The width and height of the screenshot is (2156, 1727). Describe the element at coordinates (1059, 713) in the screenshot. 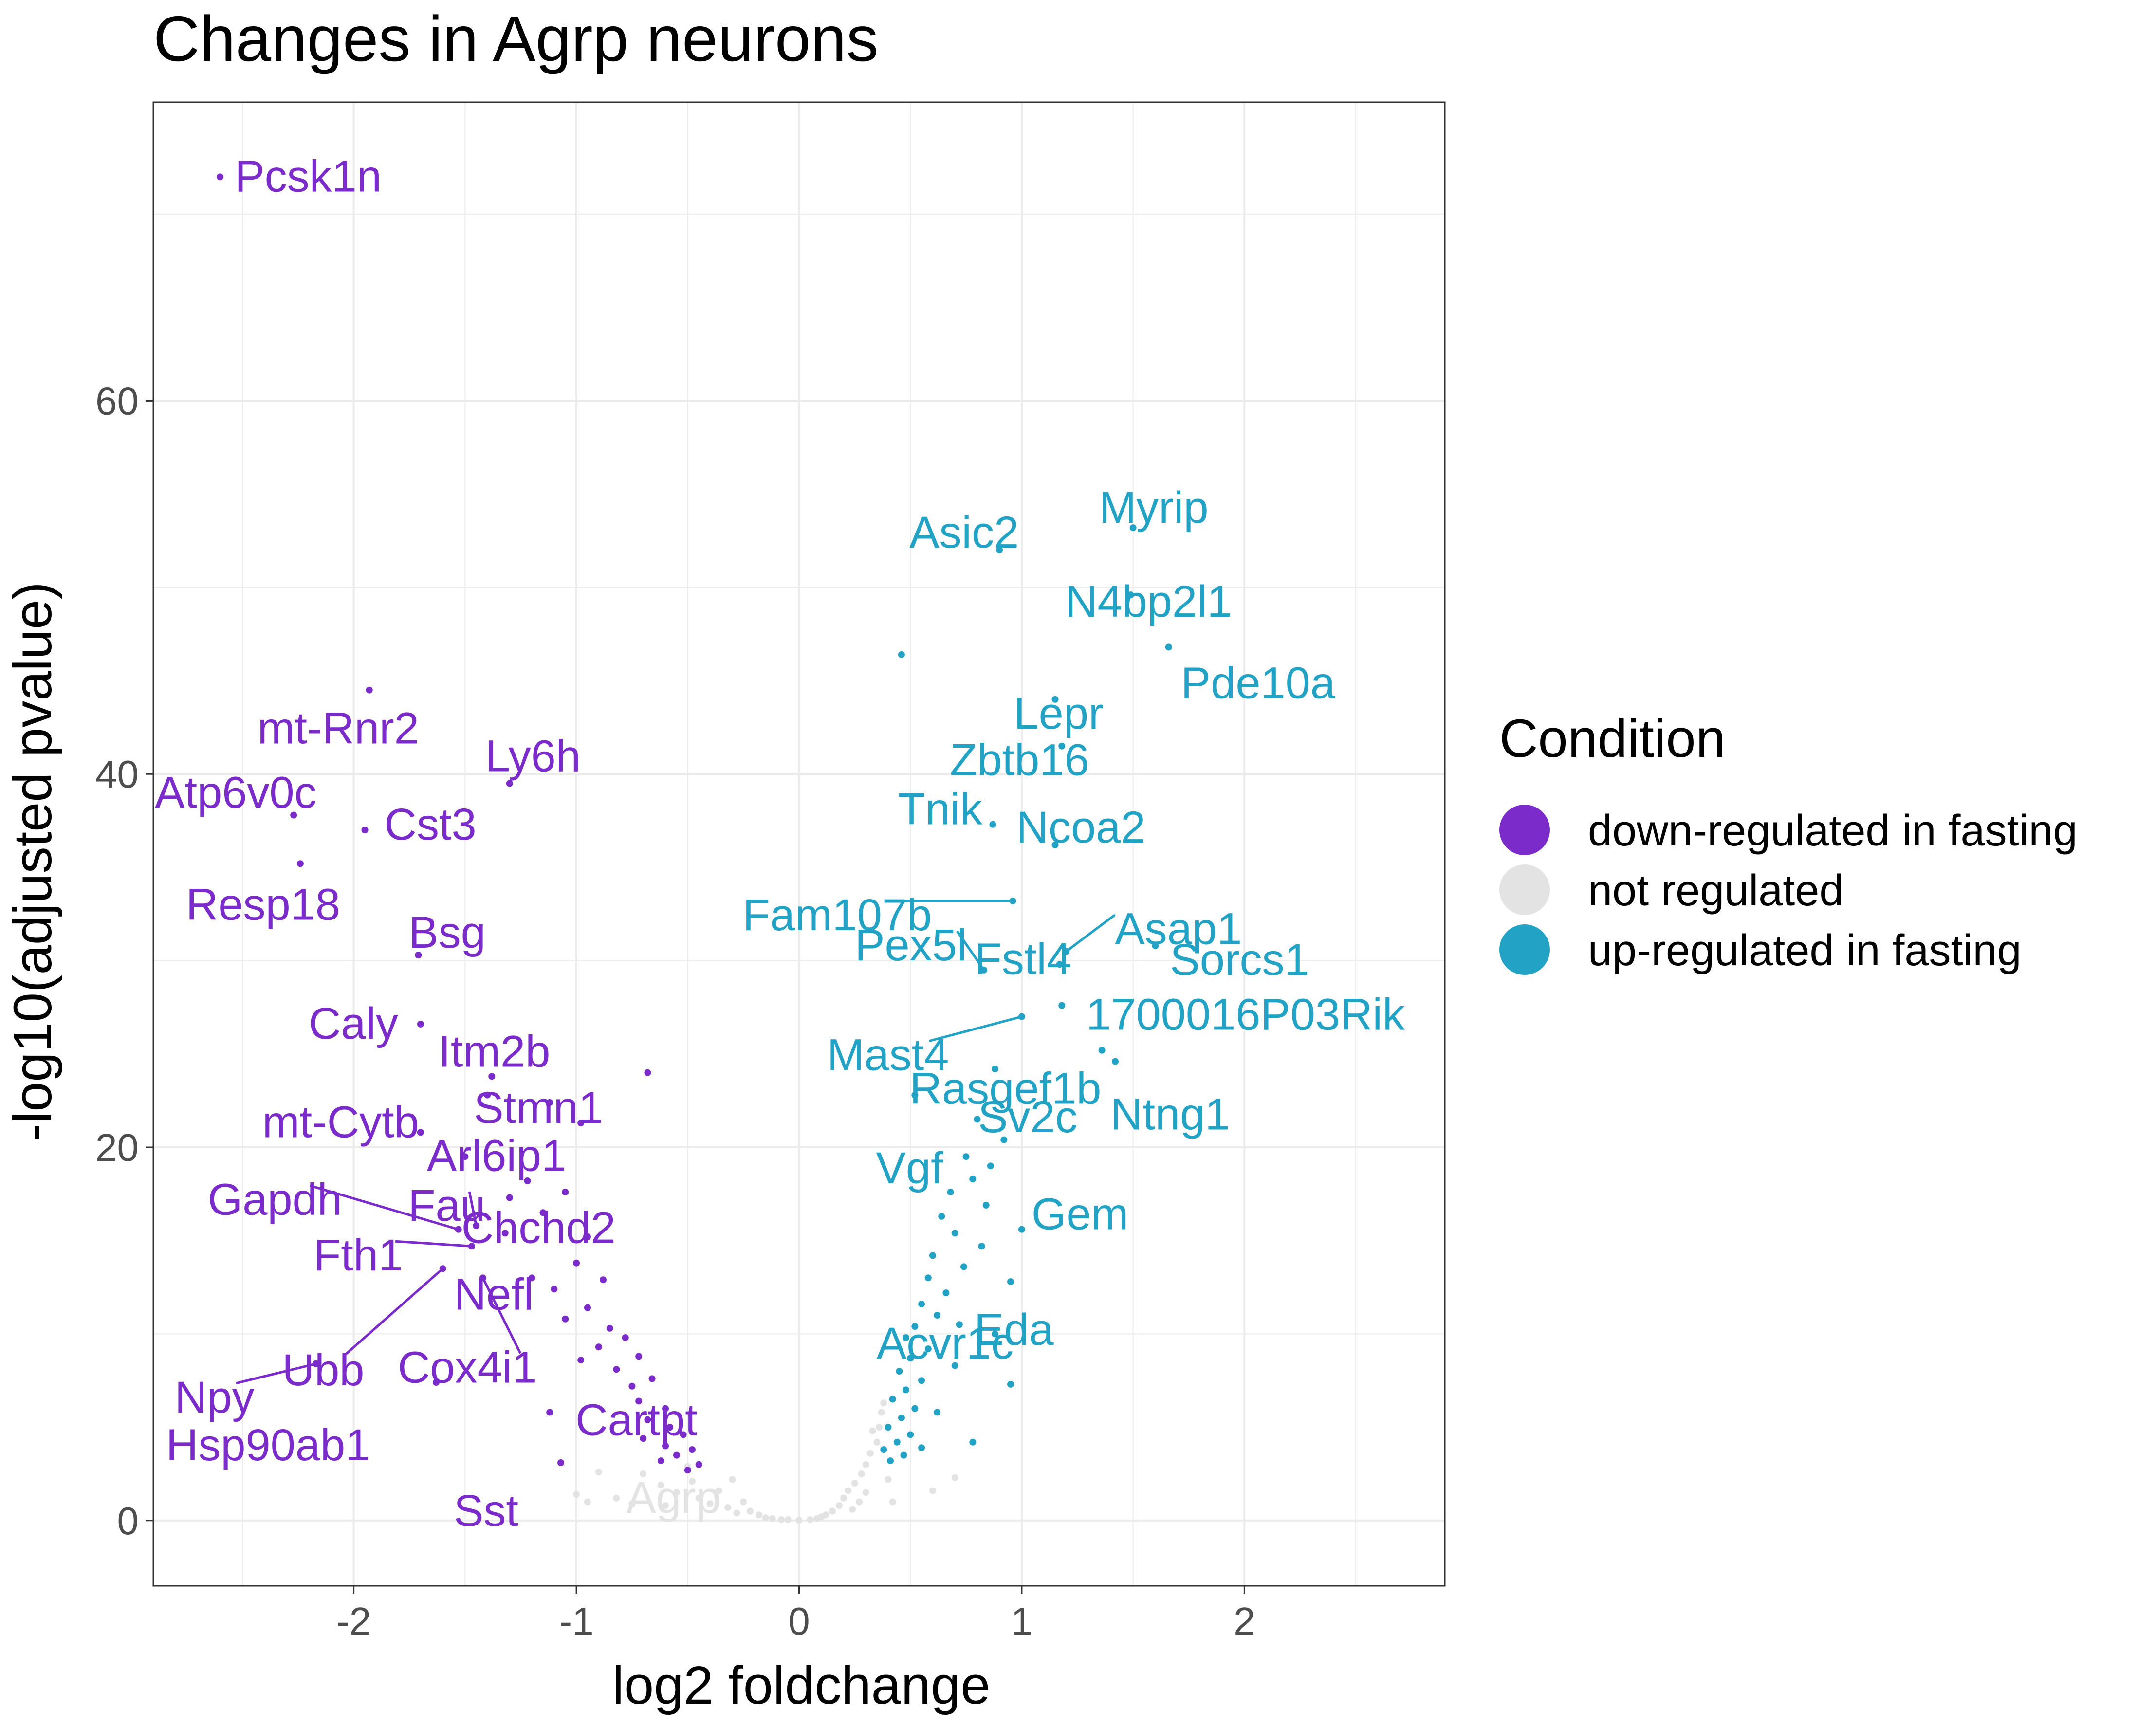

I see `gene-label: Lepr` at that location.